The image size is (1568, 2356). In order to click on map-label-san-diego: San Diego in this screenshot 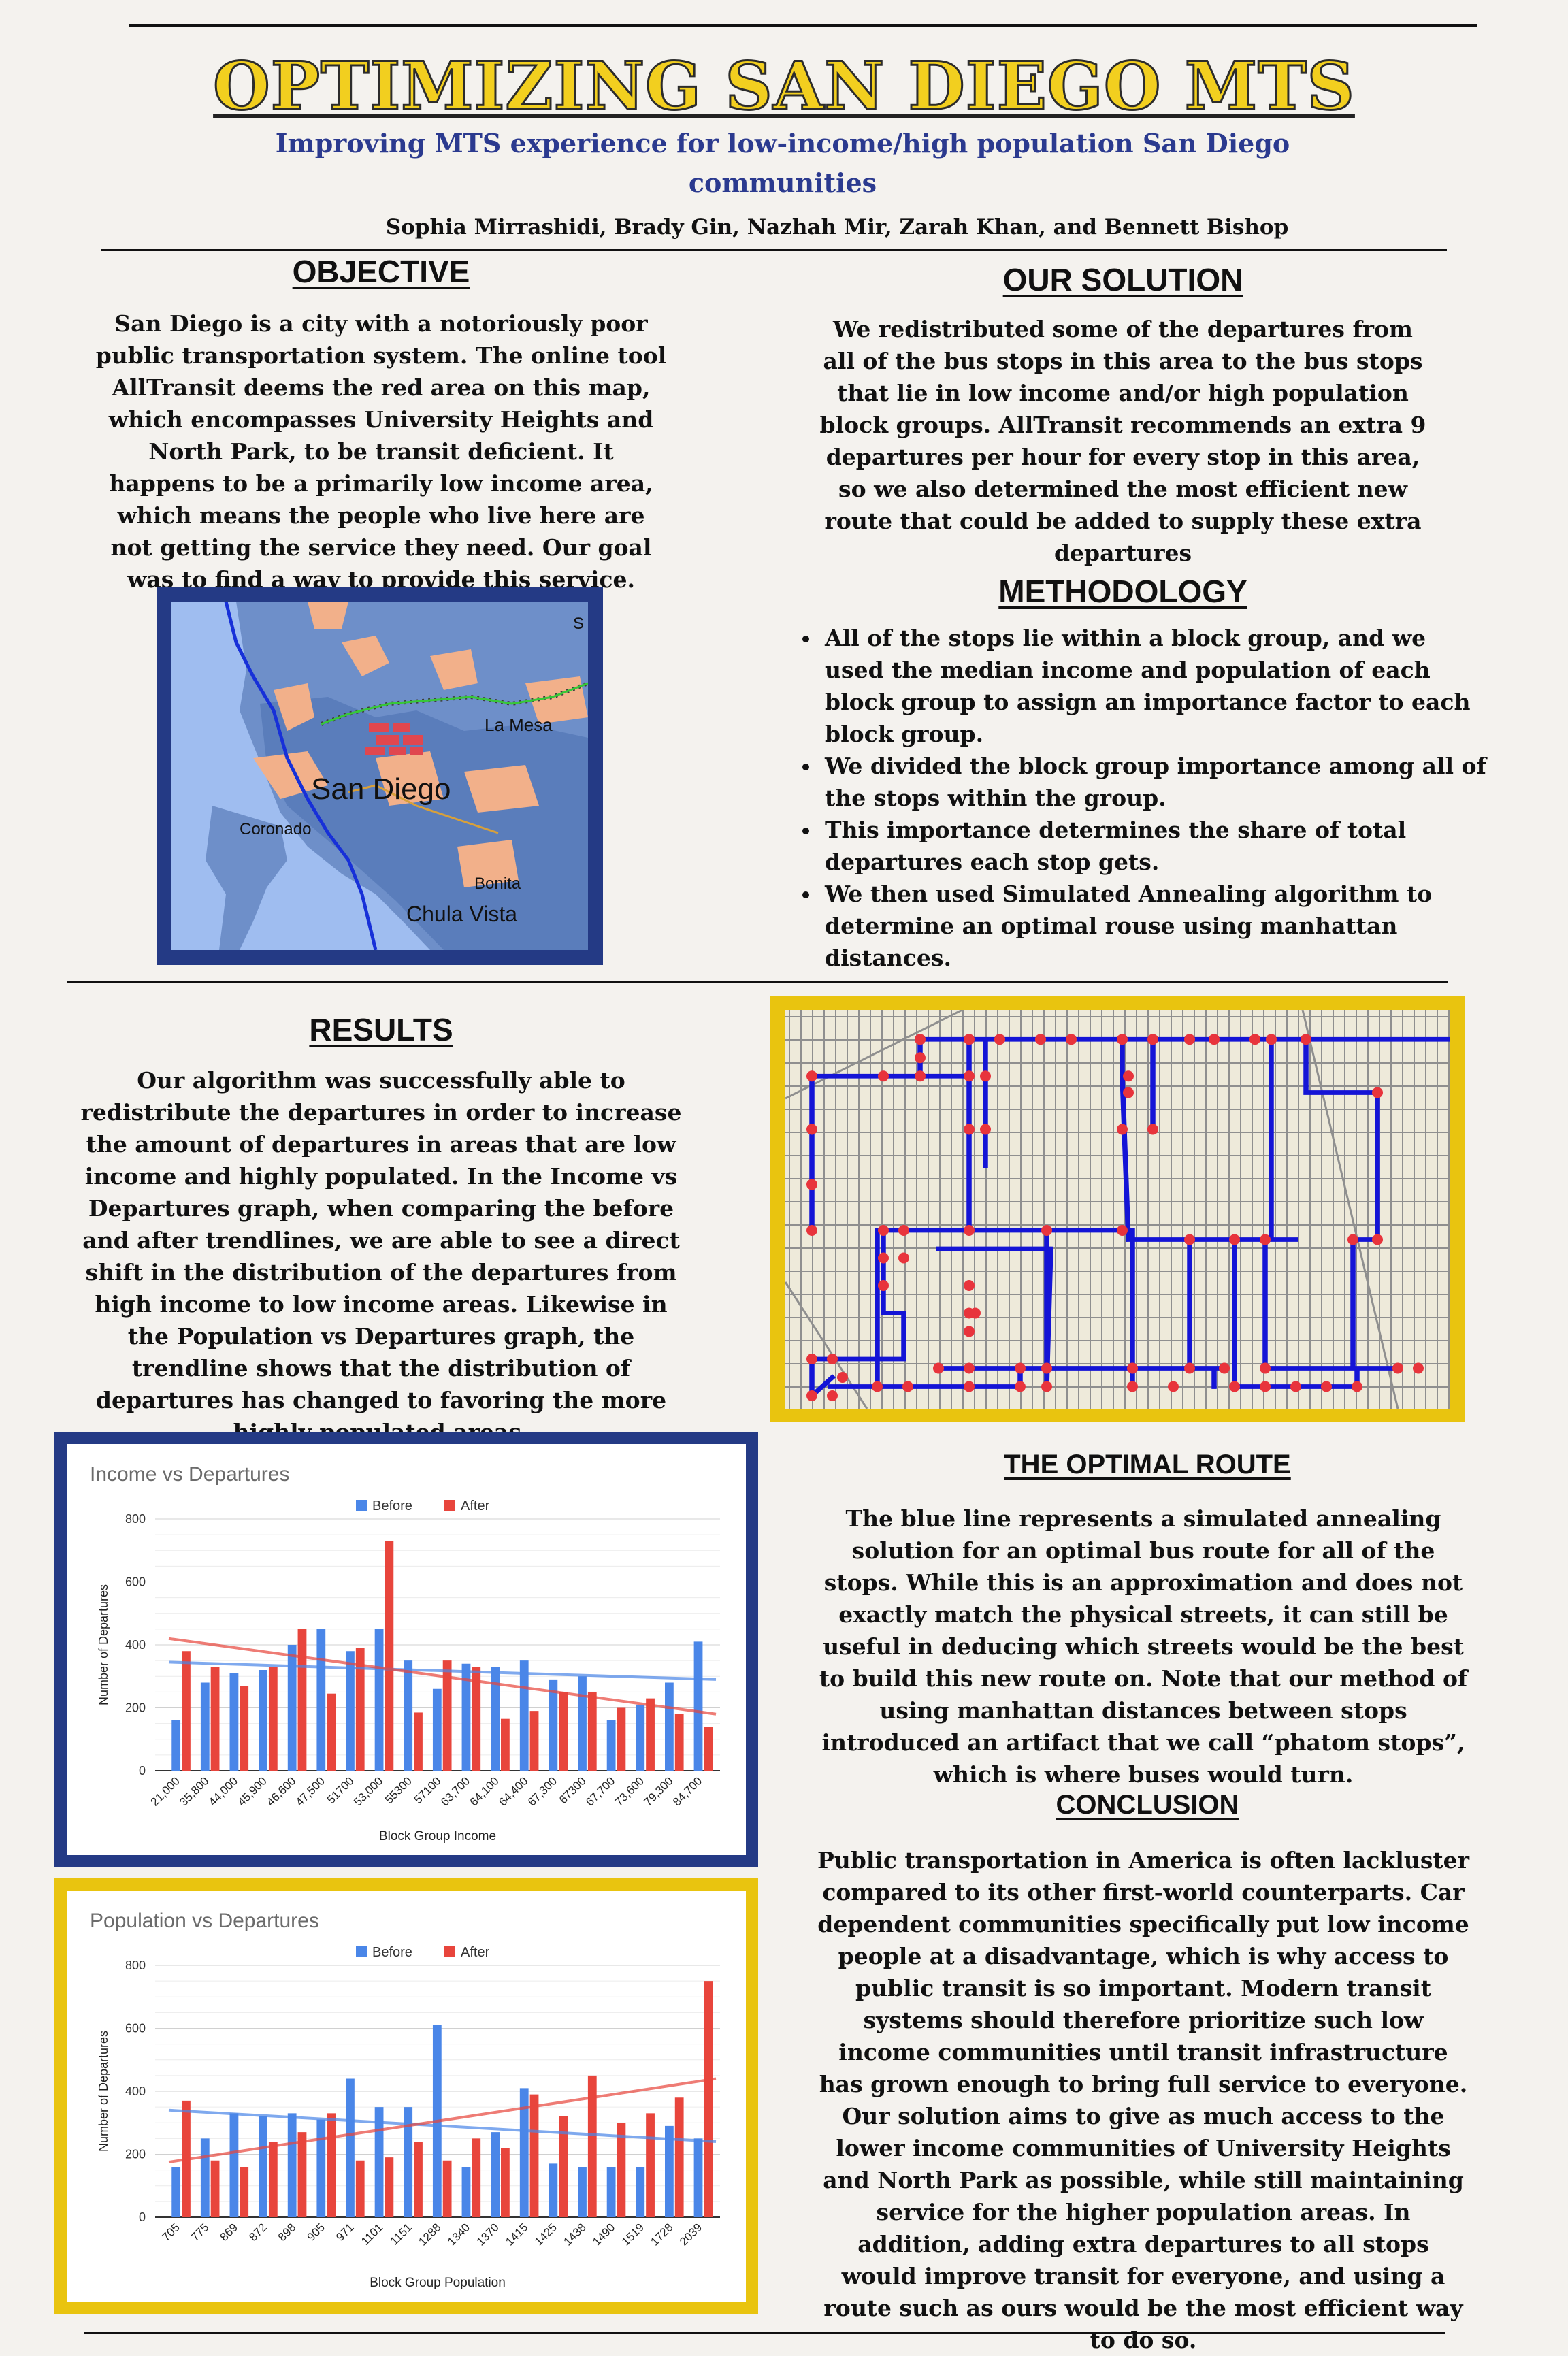, I will do `click(381, 789)`.